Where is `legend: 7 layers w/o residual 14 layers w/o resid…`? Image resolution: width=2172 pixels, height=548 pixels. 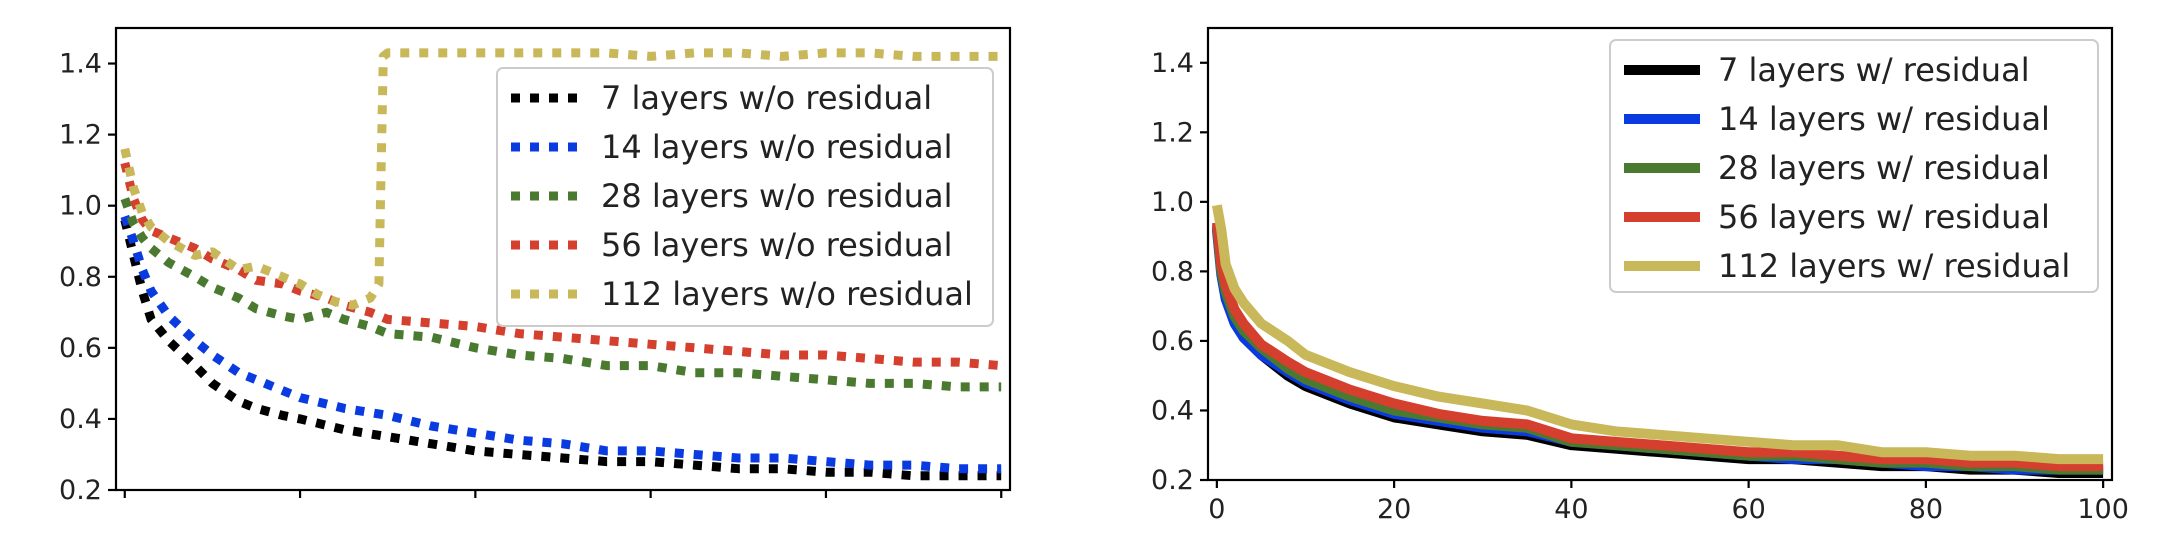
legend: 7 layers w/o residual 14 layers w/o resid… is located at coordinates (745, 197).